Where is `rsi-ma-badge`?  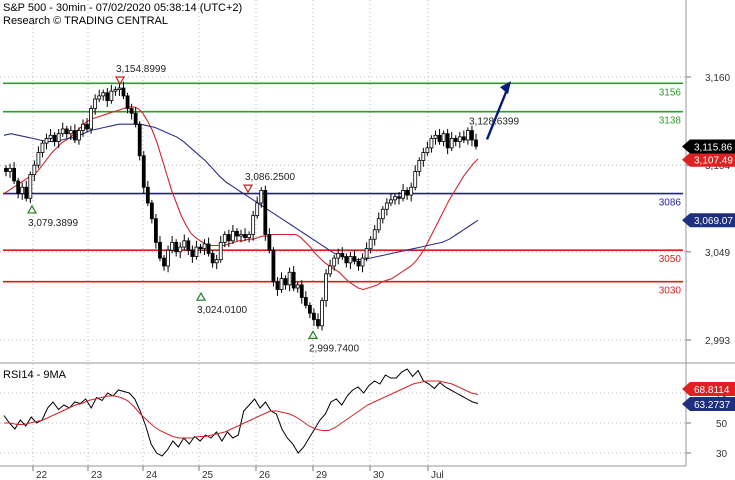
rsi-ma-badge is located at coordinates (708, 389).